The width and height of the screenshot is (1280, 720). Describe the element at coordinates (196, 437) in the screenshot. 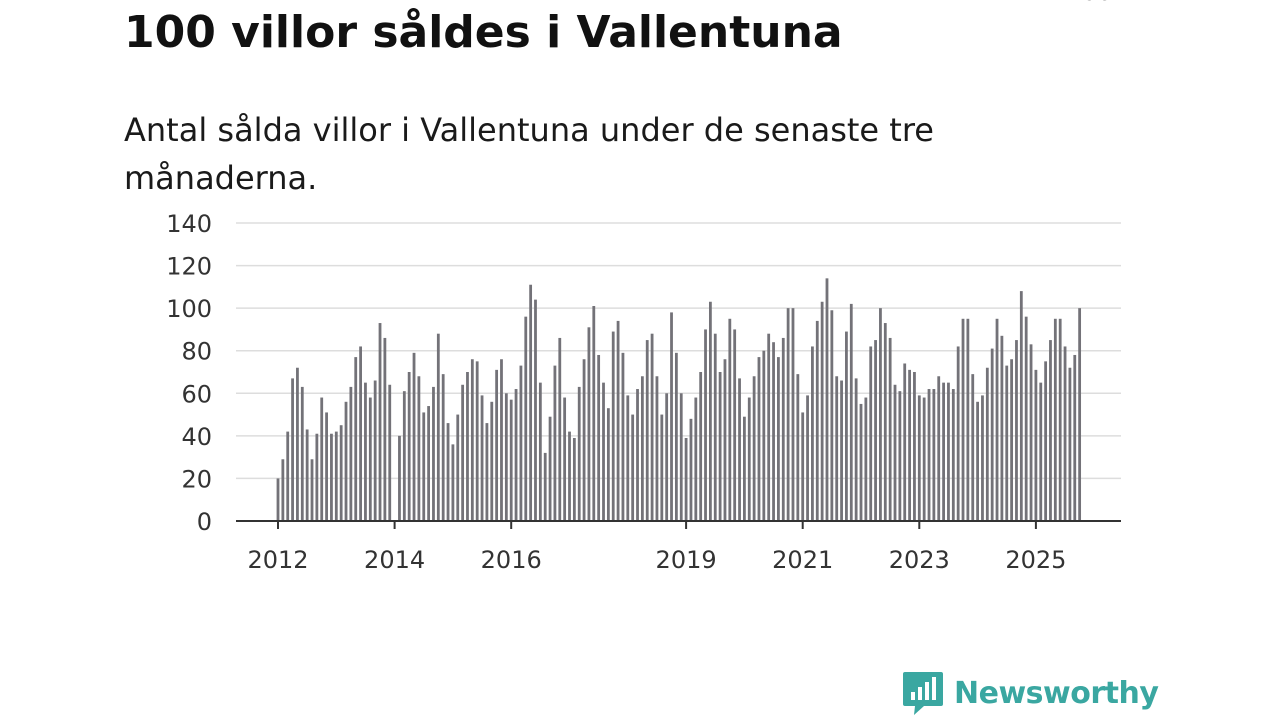

I see `y-tick-label-40: 40` at that location.